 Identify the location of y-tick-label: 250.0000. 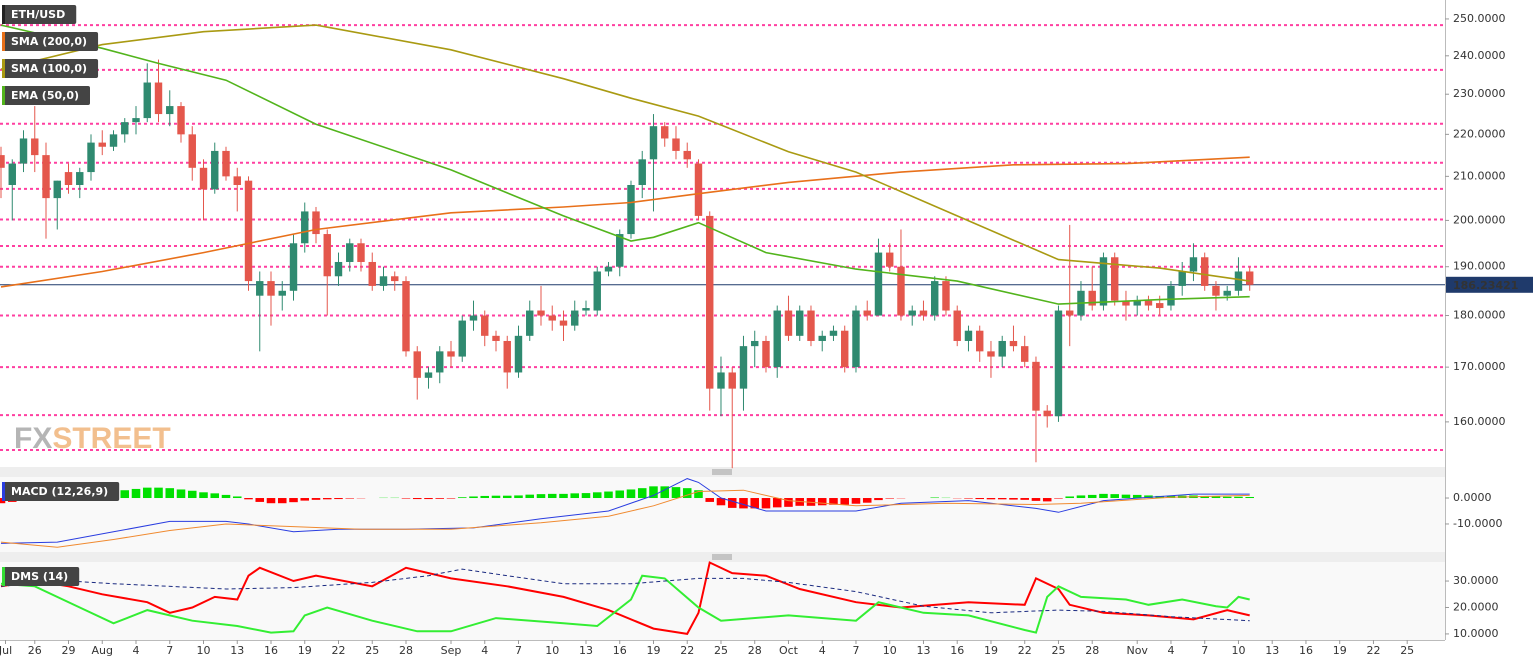
(1479, 18).